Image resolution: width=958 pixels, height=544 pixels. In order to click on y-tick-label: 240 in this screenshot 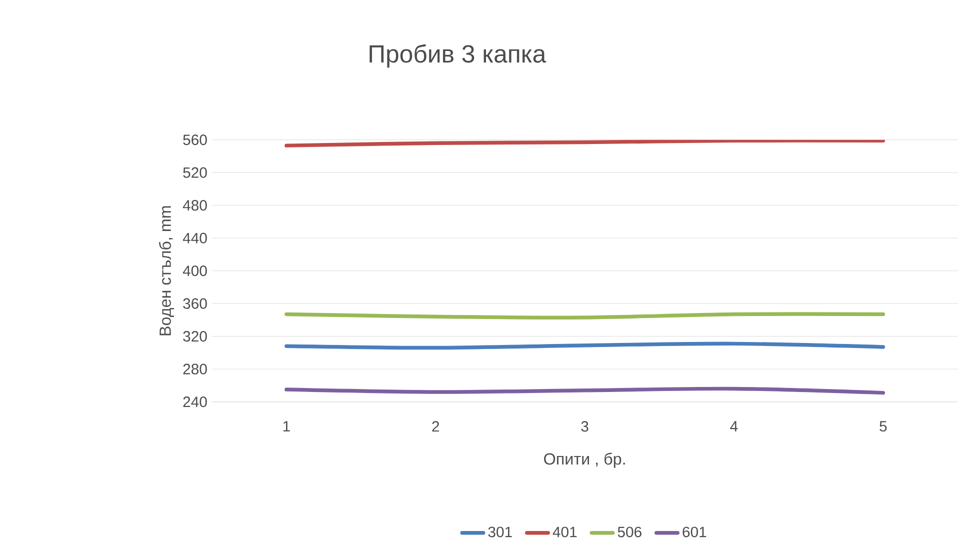, I will do `click(195, 402)`.